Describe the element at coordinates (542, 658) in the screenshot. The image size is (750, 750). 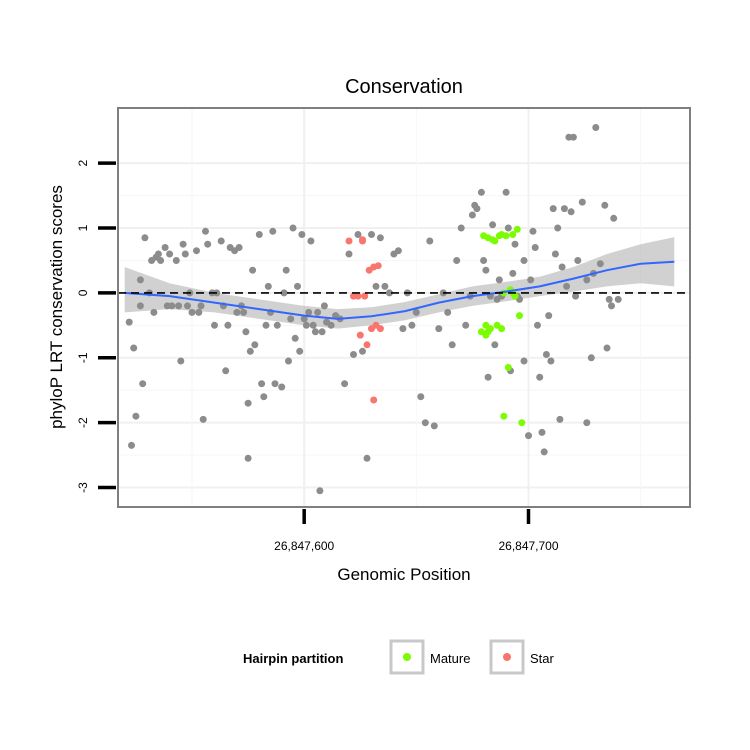
I see `legend-label-star: Star` at that location.